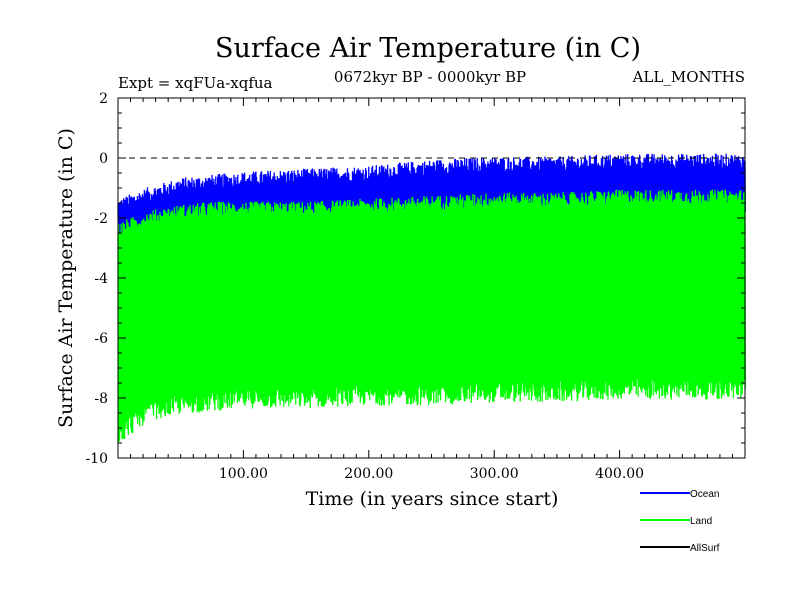 The width and height of the screenshot is (800, 600). I want to click on chart-subtitle: 0672kyr BP - 0000kyr BP, so click(430, 77).